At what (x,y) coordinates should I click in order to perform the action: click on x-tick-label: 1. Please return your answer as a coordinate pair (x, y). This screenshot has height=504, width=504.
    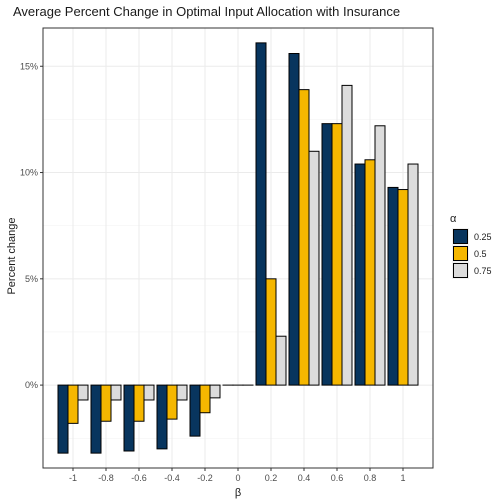
    Looking at the image, I should click on (402, 478).